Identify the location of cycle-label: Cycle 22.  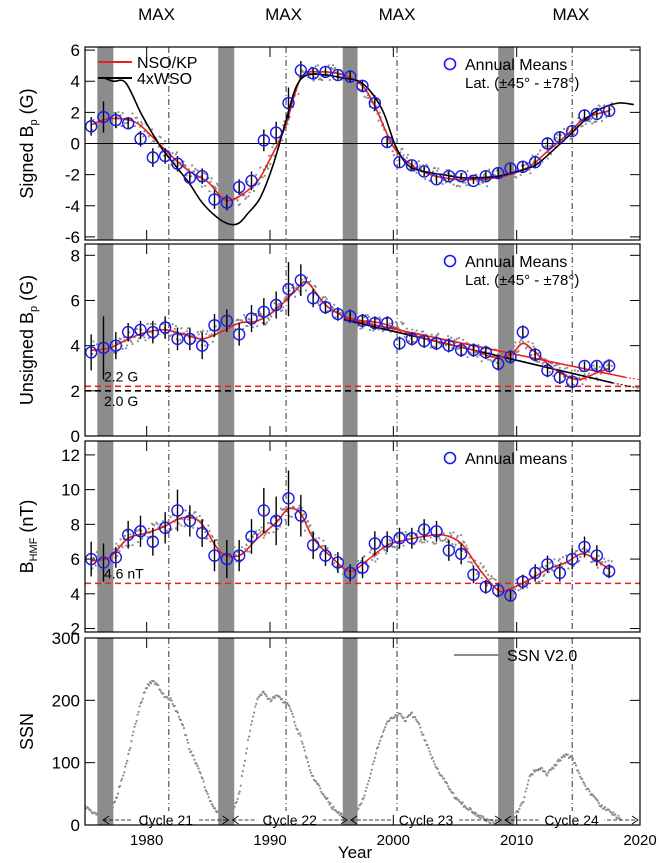
(289, 820).